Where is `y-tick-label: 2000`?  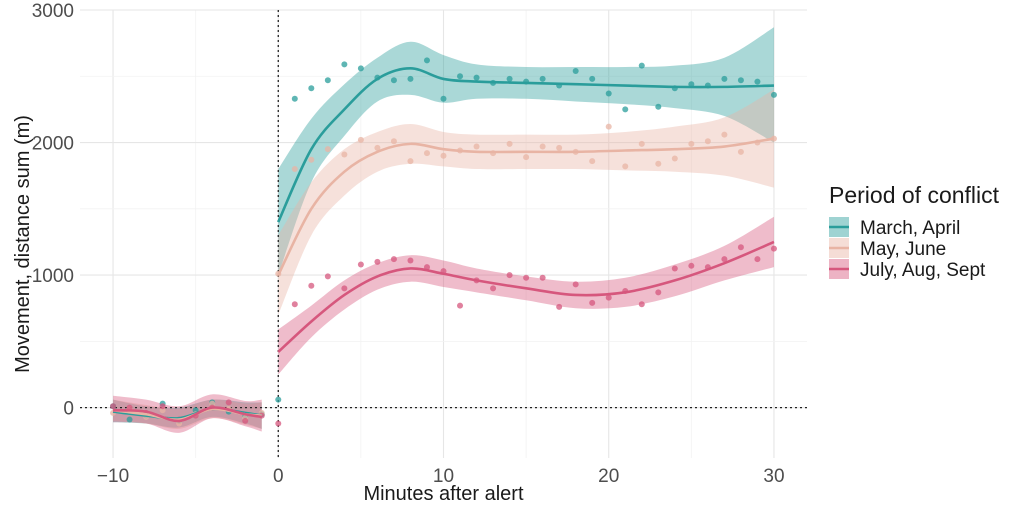 y-tick-label: 2000 is located at coordinates (53, 144).